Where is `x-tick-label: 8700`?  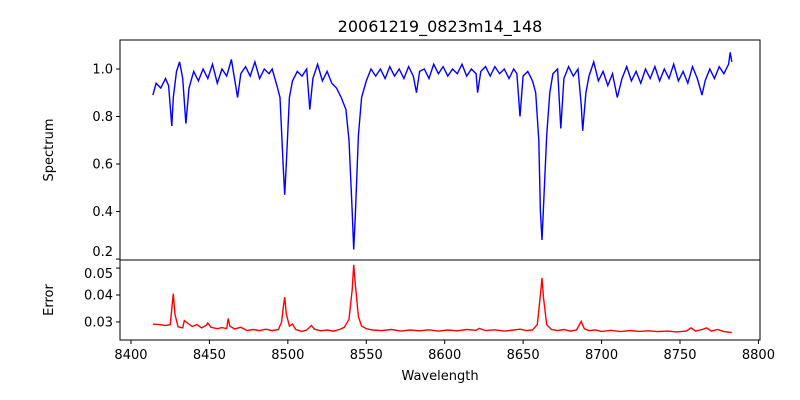 x-tick-label: 8700 is located at coordinates (601, 355).